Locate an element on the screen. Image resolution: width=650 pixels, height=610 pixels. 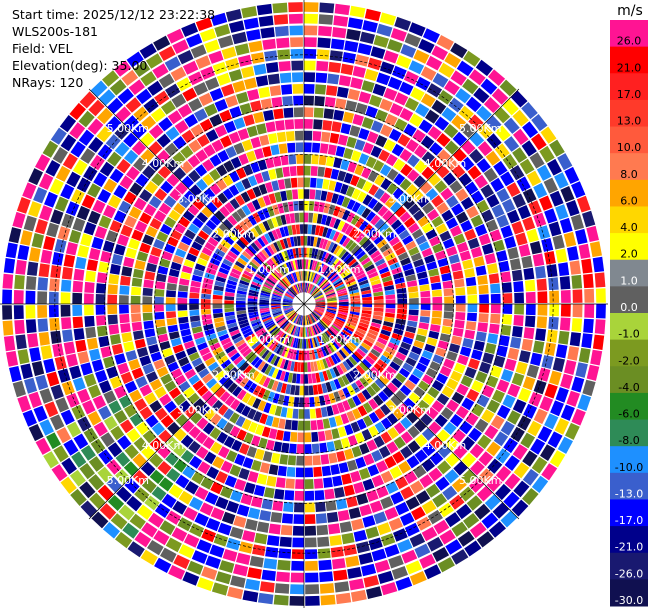
azimuth-spoke is located at coordinates (196, 196).